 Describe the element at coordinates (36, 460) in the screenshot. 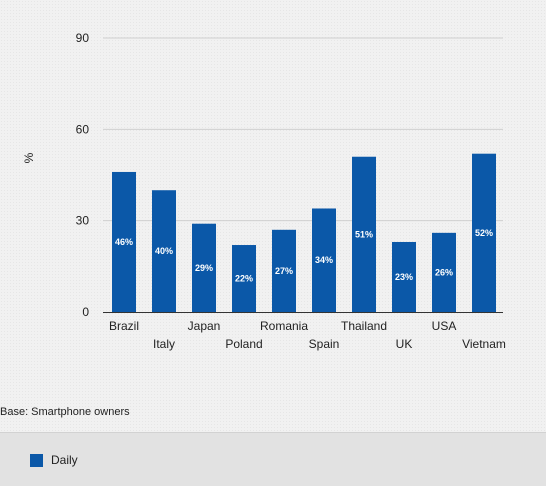

I see `legend-swatch-daily` at that location.